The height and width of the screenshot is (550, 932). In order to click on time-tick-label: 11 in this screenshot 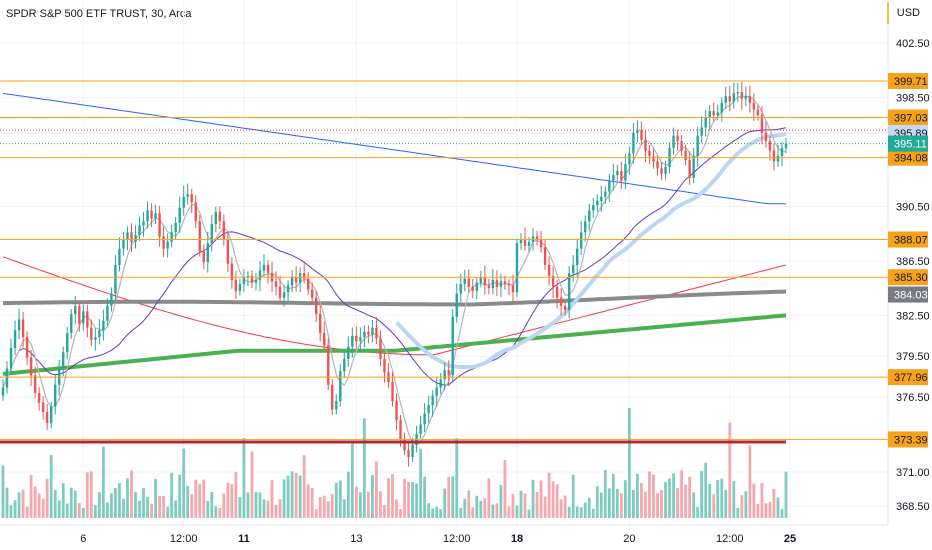, I will do `click(244, 539)`.